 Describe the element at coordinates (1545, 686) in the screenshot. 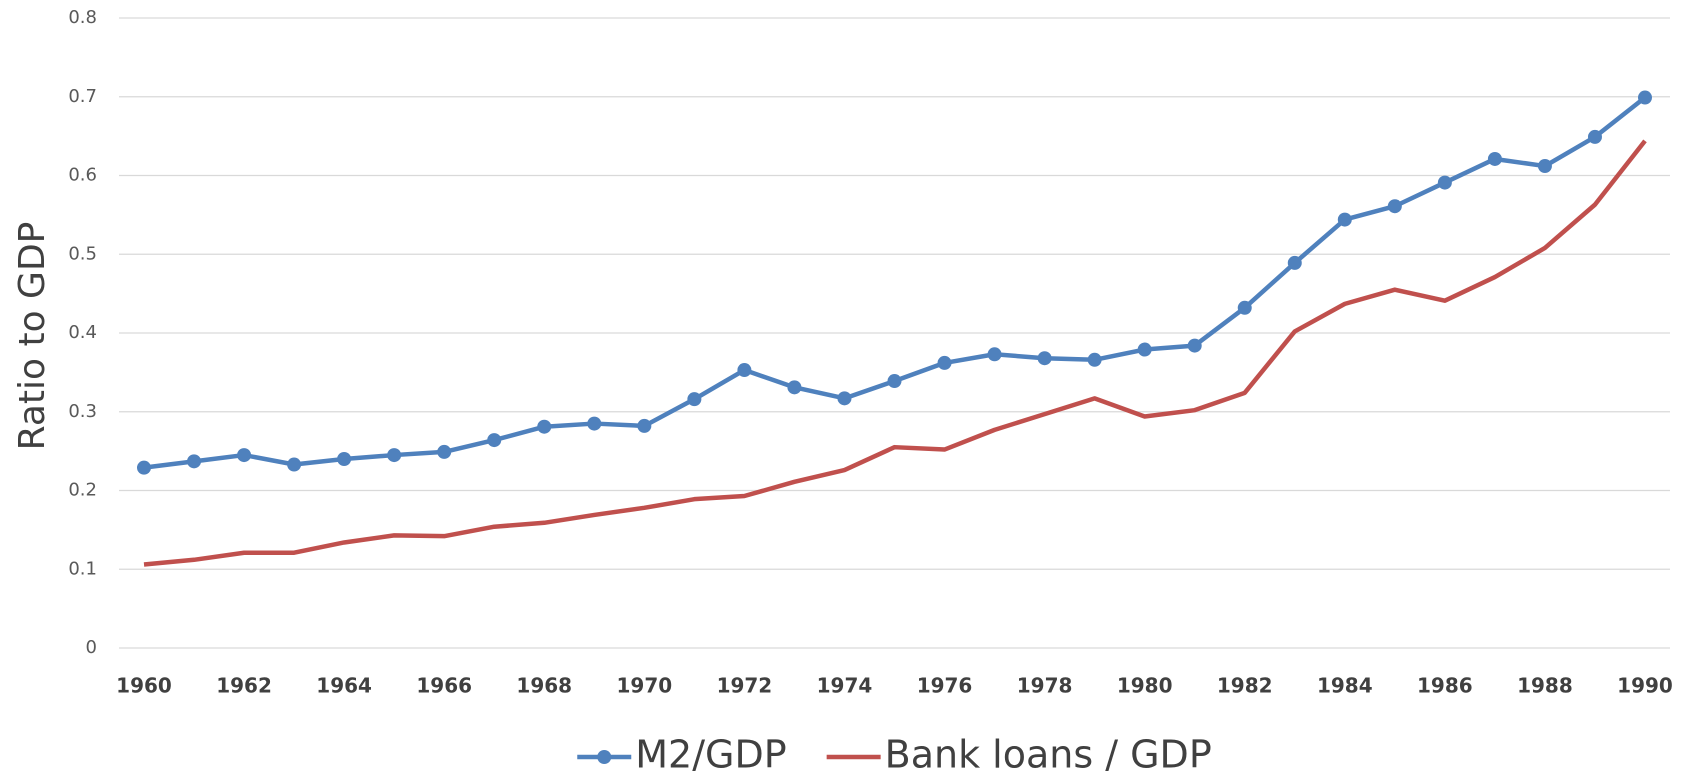

I see `x-tick-label: 1988` at that location.